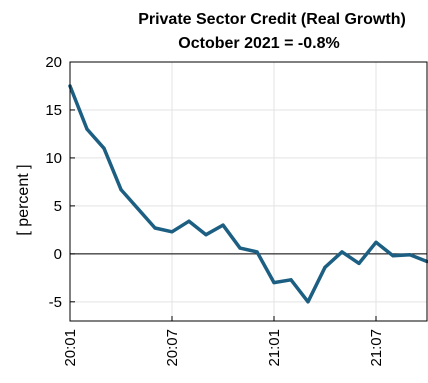  Describe the element at coordinates (53, 110) in the screenshot. I see `y-tick-label: 15` at that location.